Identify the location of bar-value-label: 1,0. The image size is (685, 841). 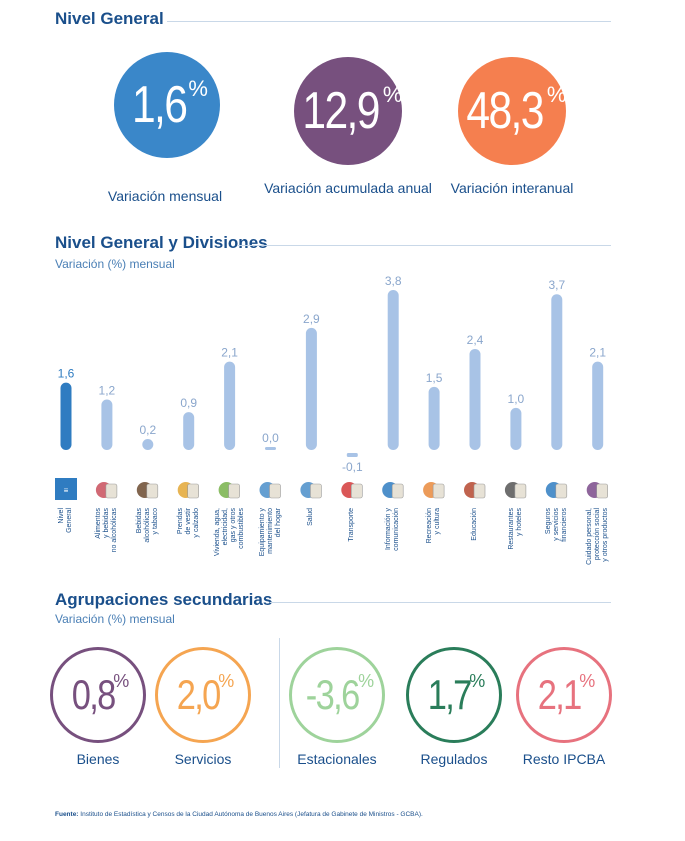
(516, 399).